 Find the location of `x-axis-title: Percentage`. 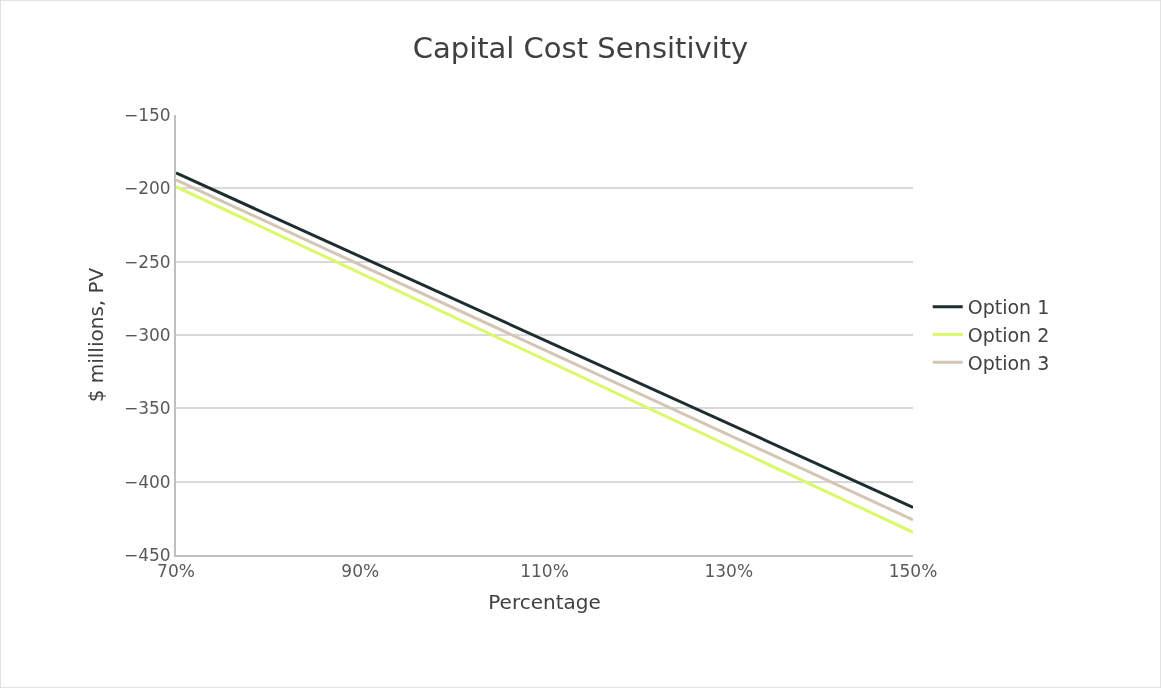

x-axis-title: Percentage is located at coordinates (544, 602).